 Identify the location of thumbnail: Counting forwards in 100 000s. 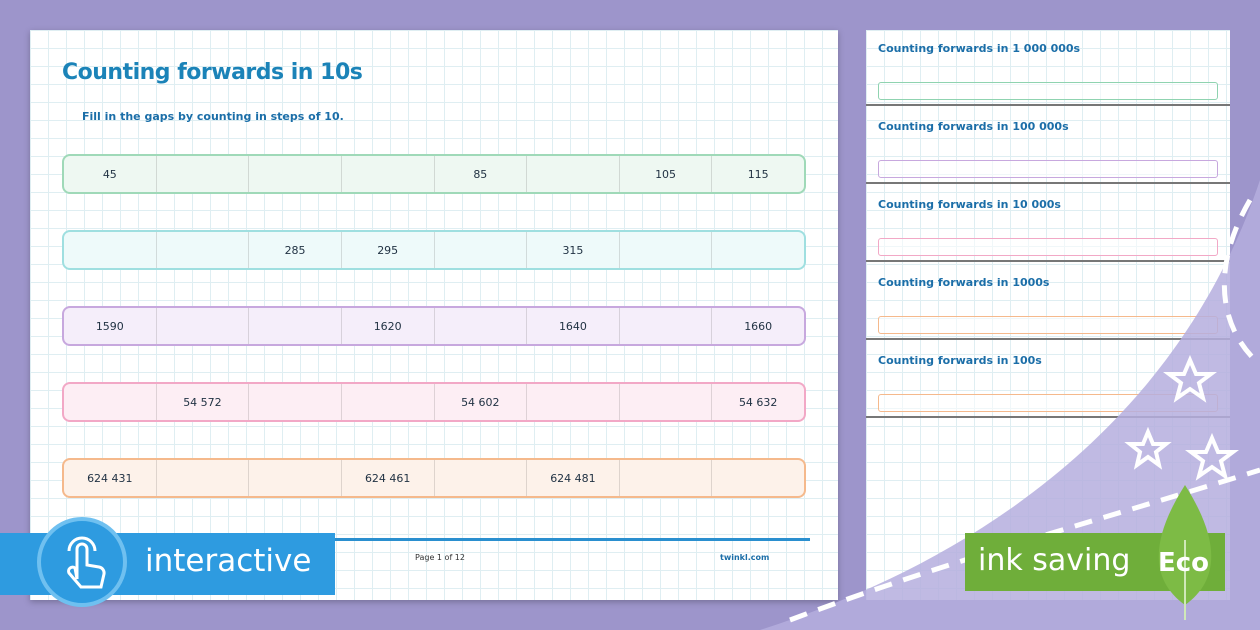
(1048, 146).